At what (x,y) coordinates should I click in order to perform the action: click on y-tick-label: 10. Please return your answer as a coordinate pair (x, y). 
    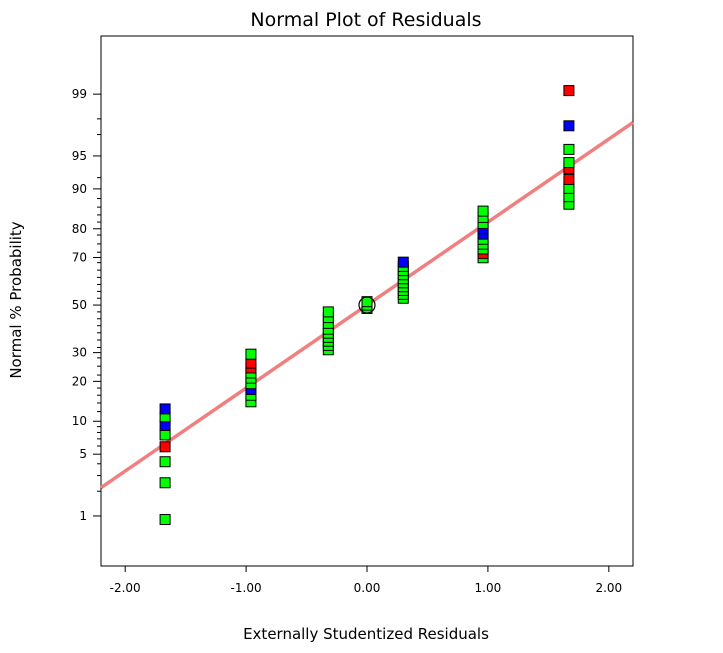
    Looking at the image, I should click on (79, 421).